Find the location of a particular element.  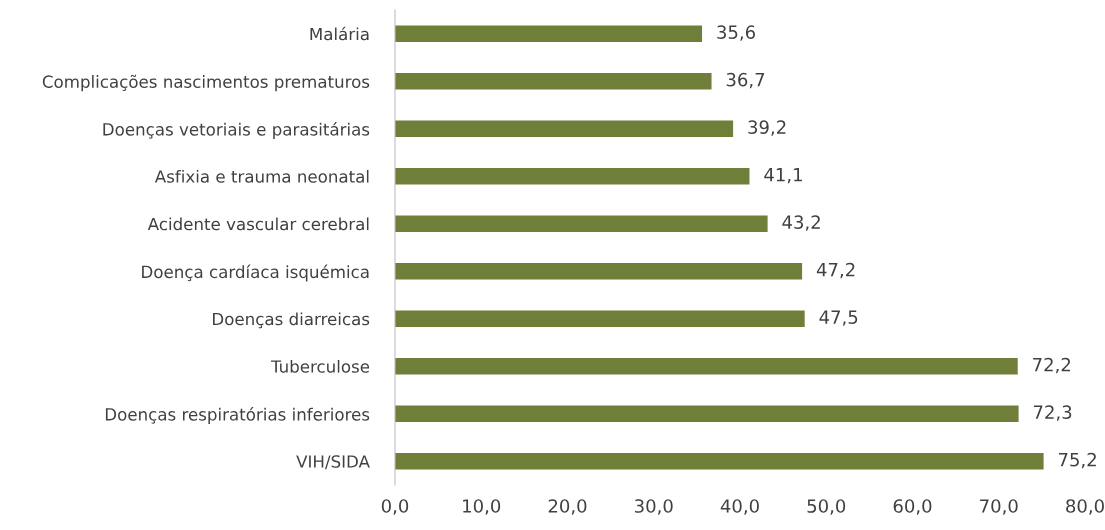

y-tick-label: Doenças respiratórias inferiores is located at coordinates (237, 415).